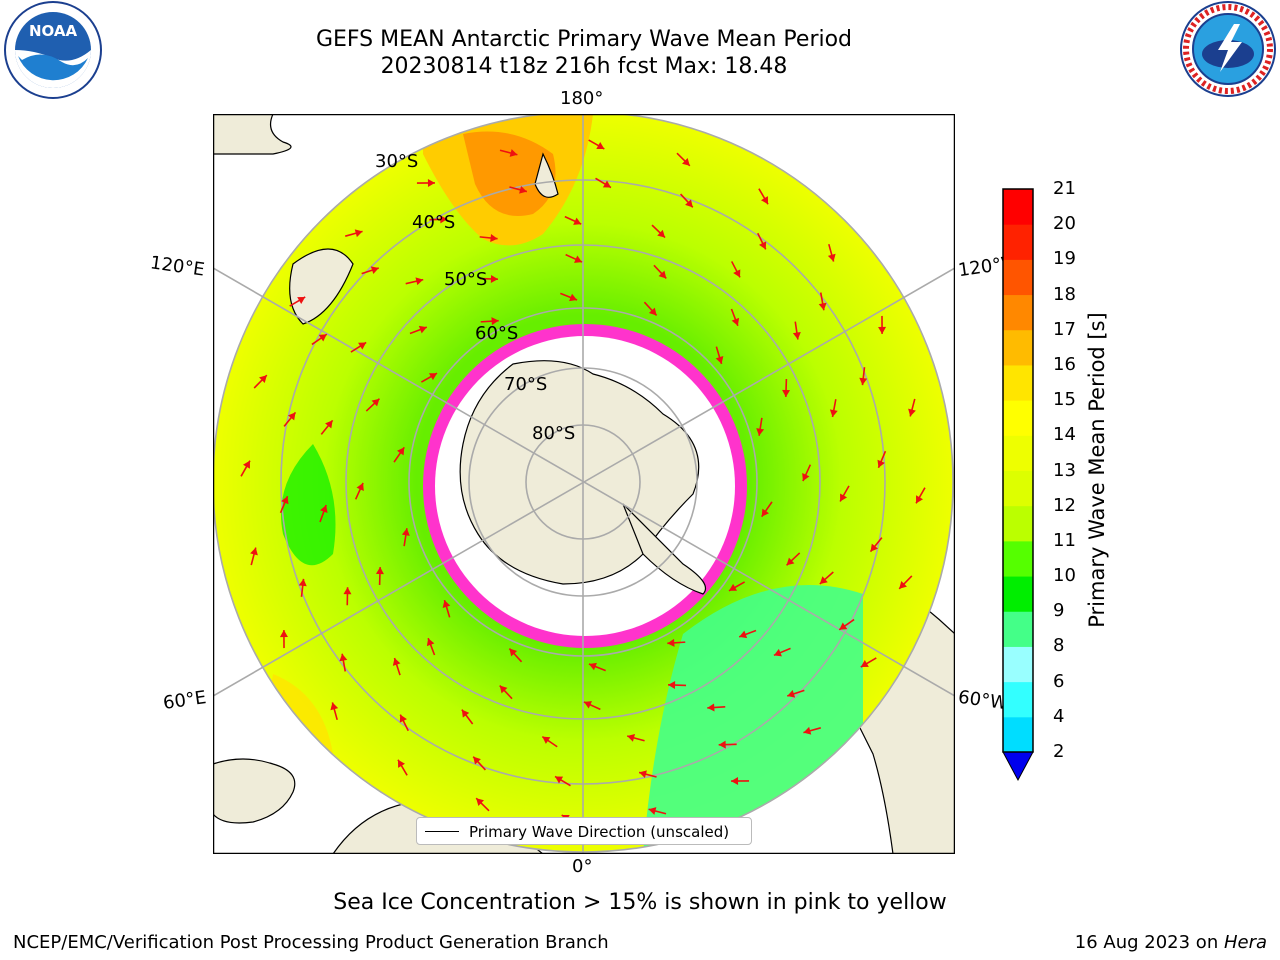  What do you see at coordinates (1064, 329) in the screenshot?
I see `colorbar-tick: 17` at bounding box center [1064, 329].